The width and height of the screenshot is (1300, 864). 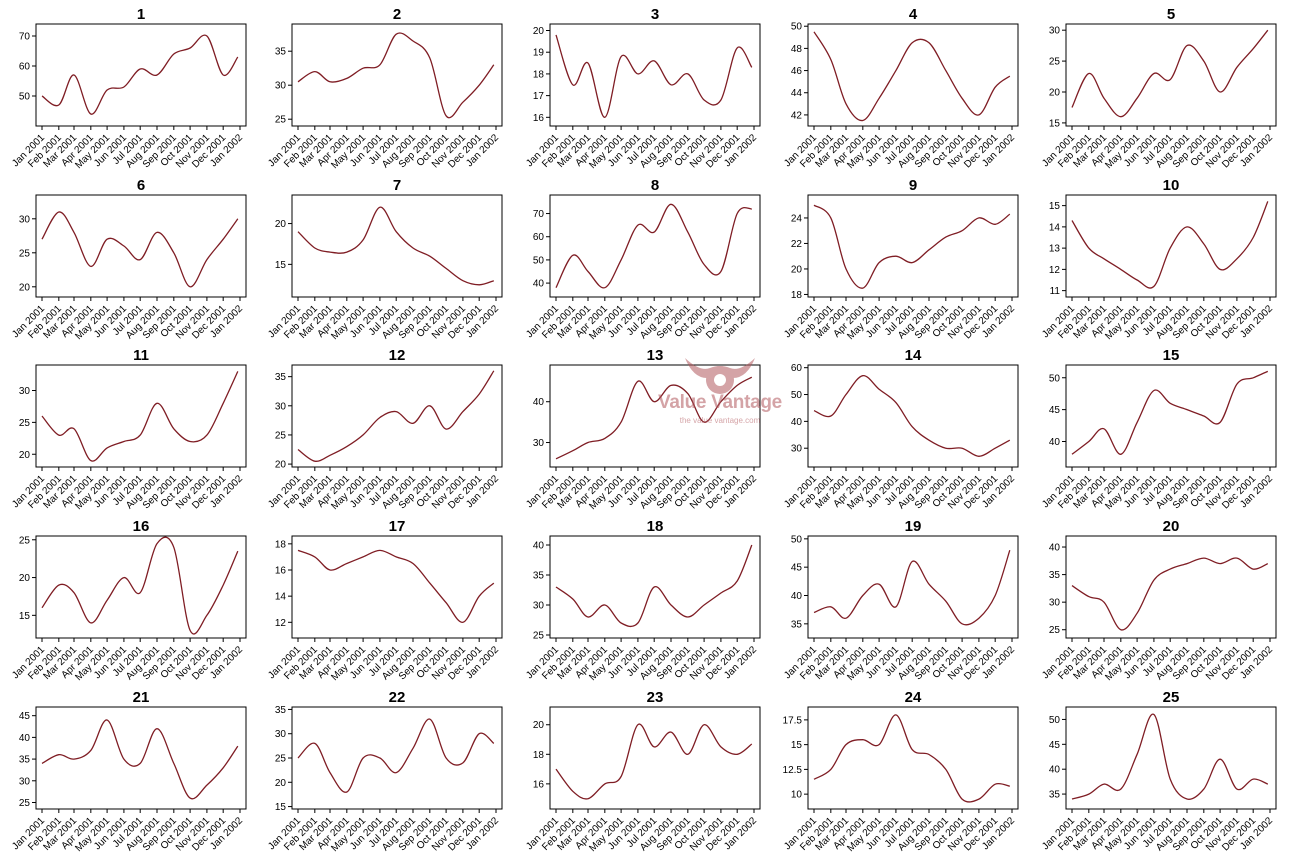 I want to click on panel-title: 6, so click(x=141, y=185).